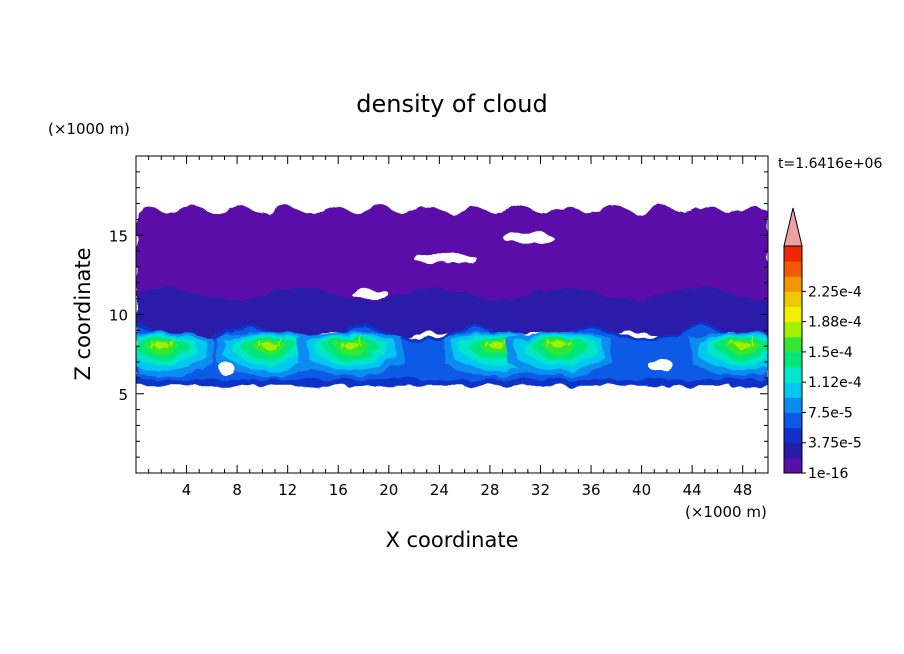 The height and width of the screenshot is (654, 904). Describe the element at coordinates (187, 490) in the screenshot. I see `x-tick-label: 4` at that location.